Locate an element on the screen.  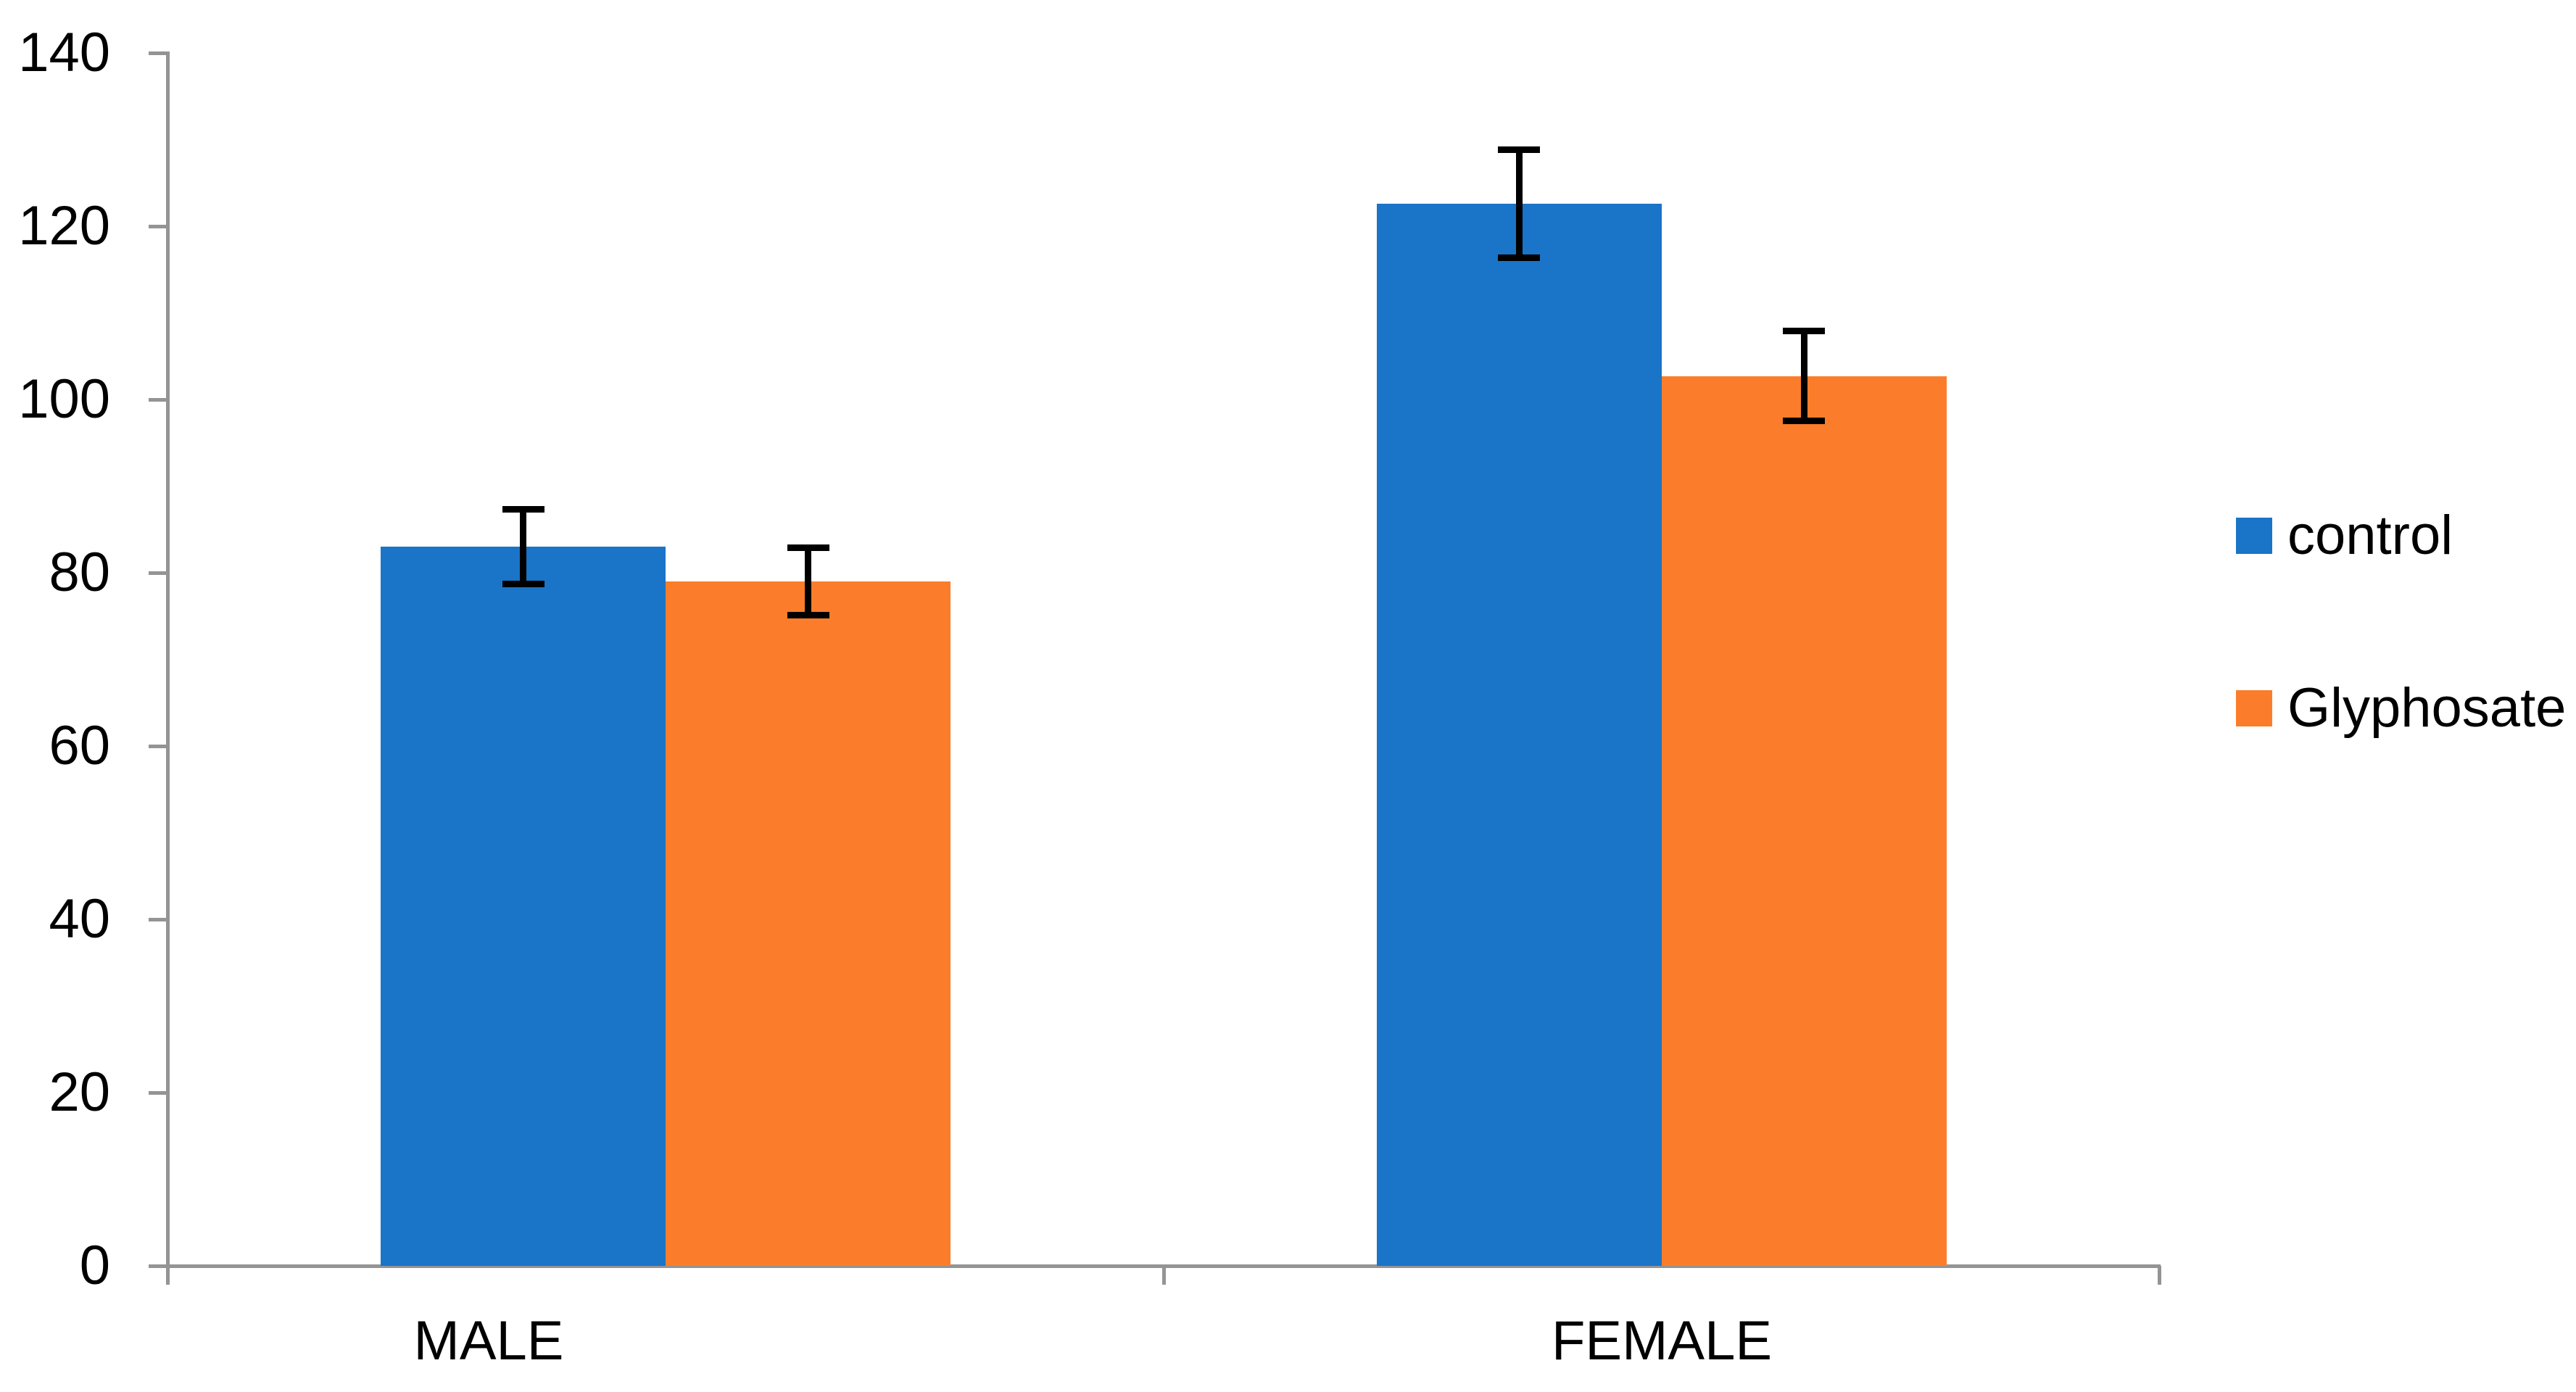
y-axis-line is located at coordinates (168, 668).